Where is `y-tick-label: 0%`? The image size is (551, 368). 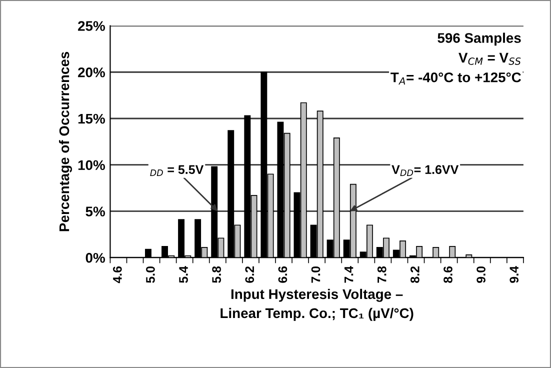 y-tick-label: 0% is located at coordinates (95, 257).